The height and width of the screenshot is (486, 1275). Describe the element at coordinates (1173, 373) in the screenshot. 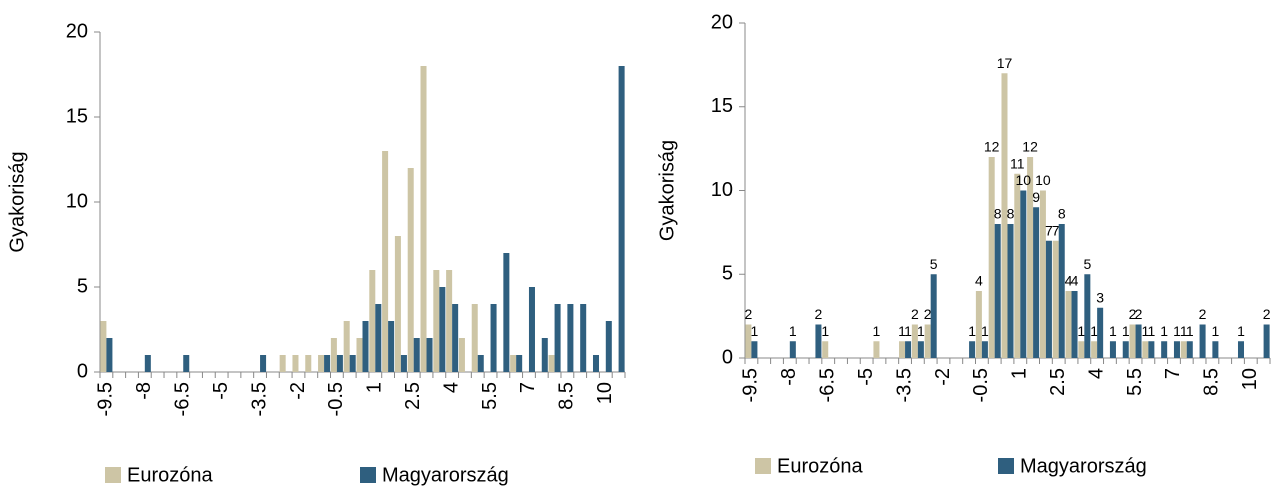

I see `x-tick-label: 7` at that location.